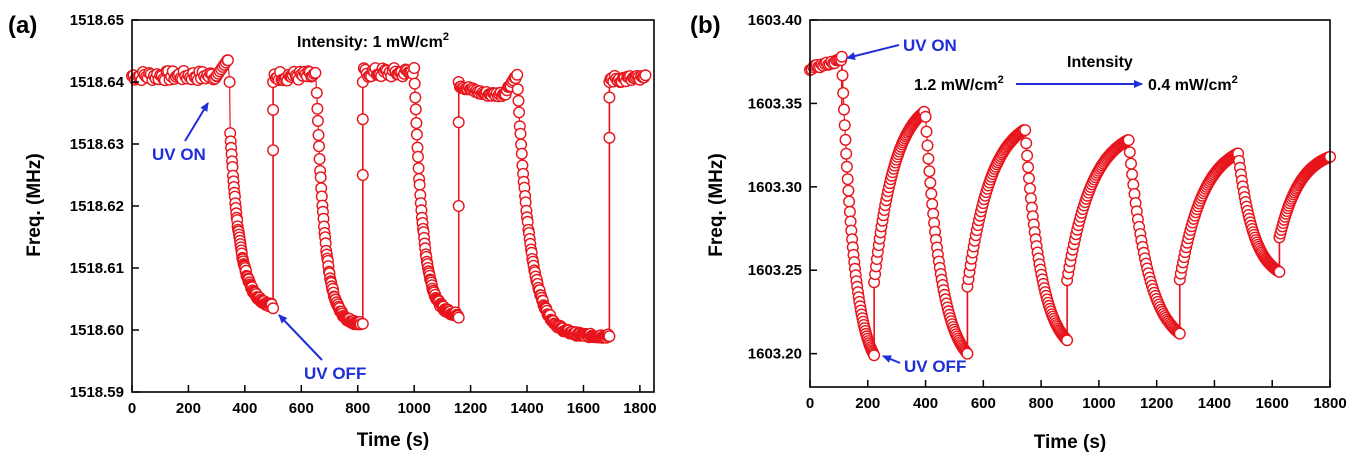 This screenshot has width=1353, height=457. Describe the element at coordinates (959, 84) in the screenshot. I see `panel-b-intensity-start: 1.2 mW/cm2` at that location.